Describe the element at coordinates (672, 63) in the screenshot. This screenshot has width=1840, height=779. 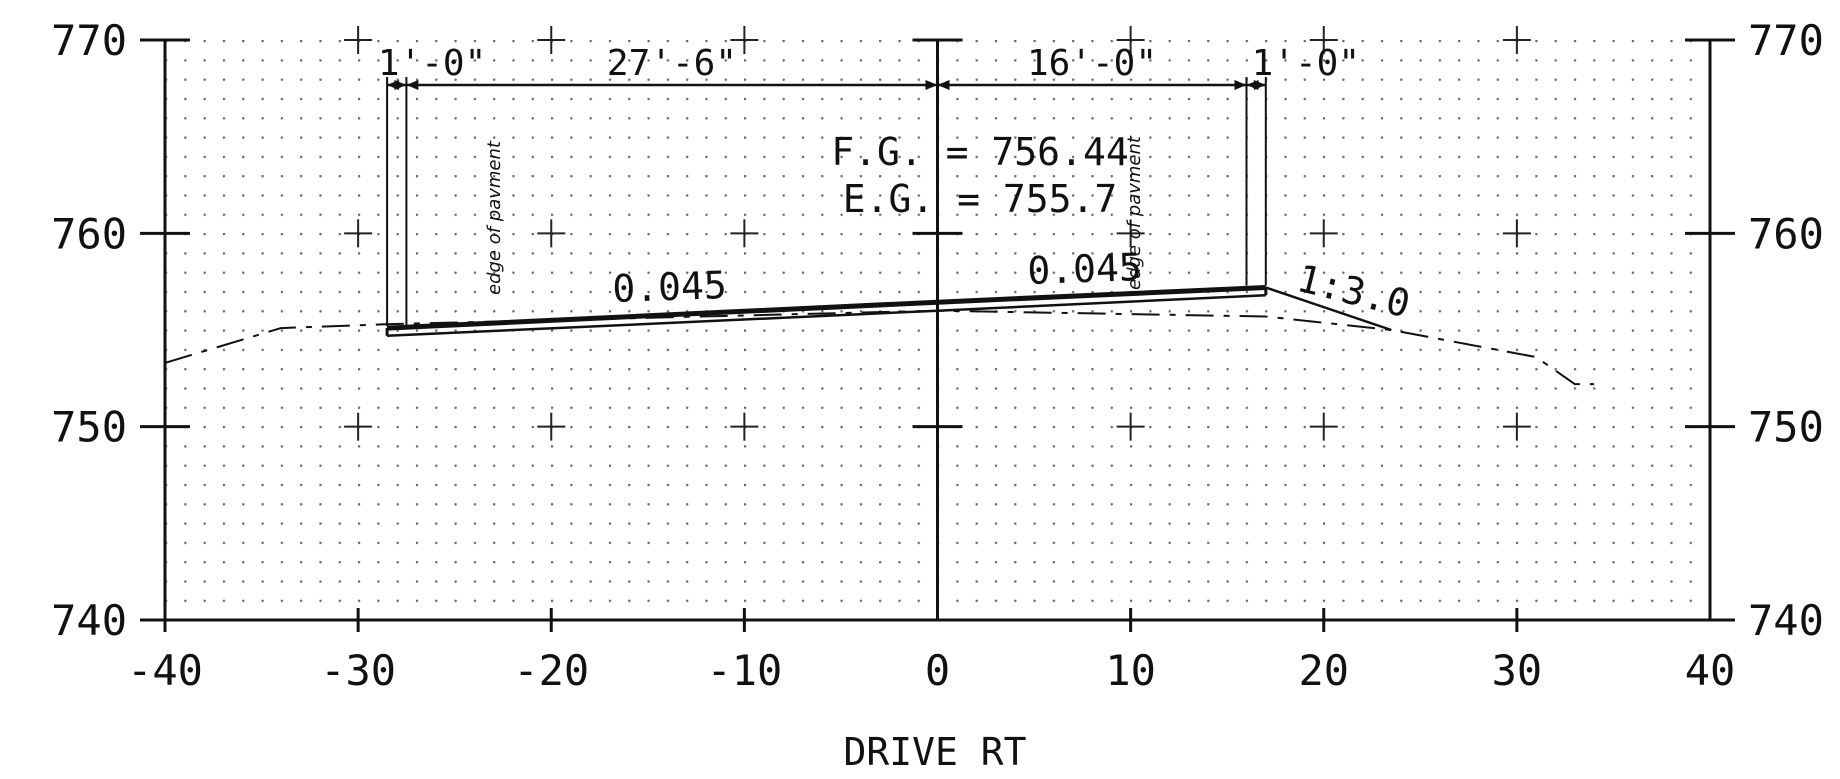
I see `dimension-label: 27'-6"` at that location.